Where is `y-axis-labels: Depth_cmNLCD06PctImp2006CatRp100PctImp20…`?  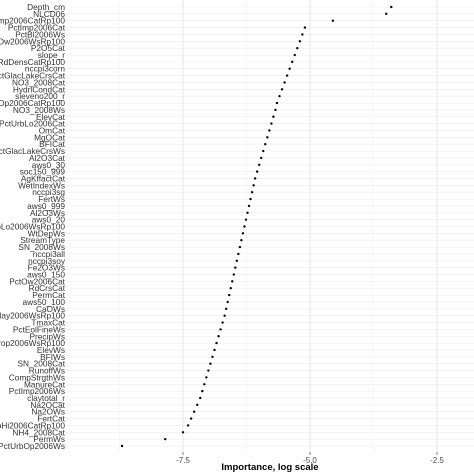 y-axis-labels: Depth_cmNLCD06PctImp2006CatRp100PctImp20… is located at coordinates (33, 226).